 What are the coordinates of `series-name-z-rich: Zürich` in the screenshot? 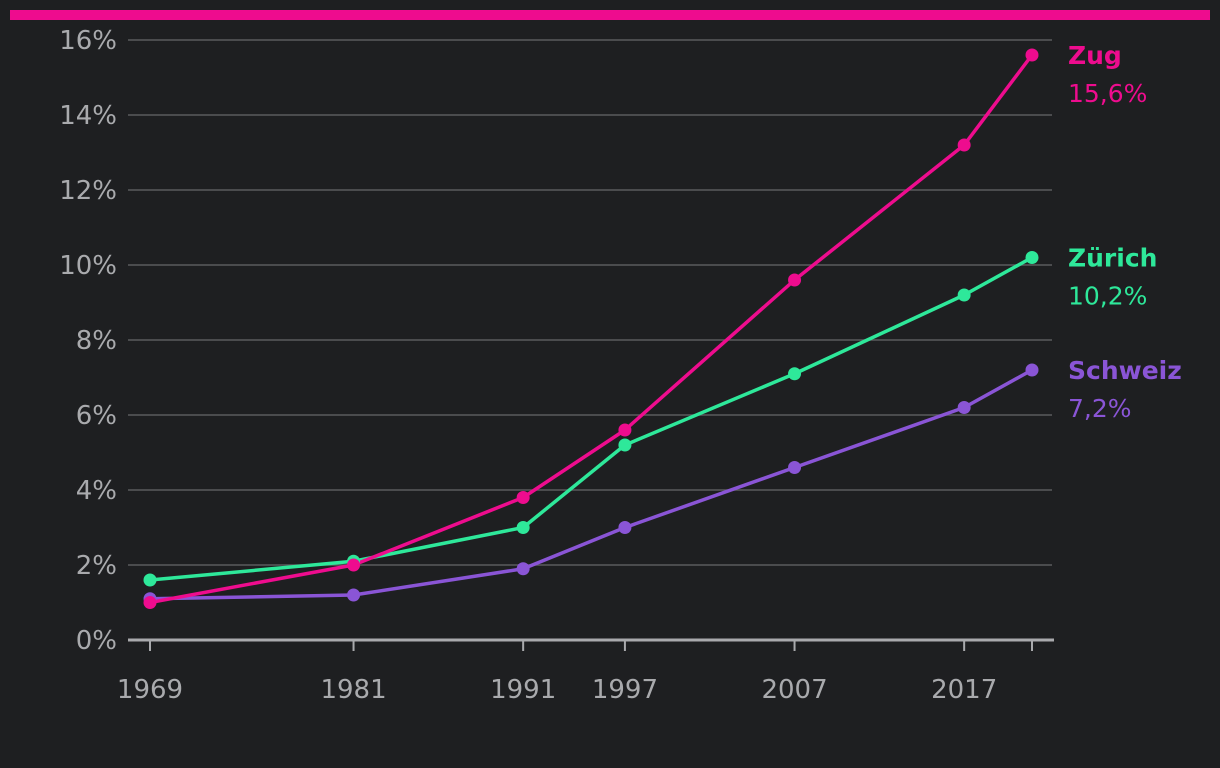 It's located at (1112, 258).